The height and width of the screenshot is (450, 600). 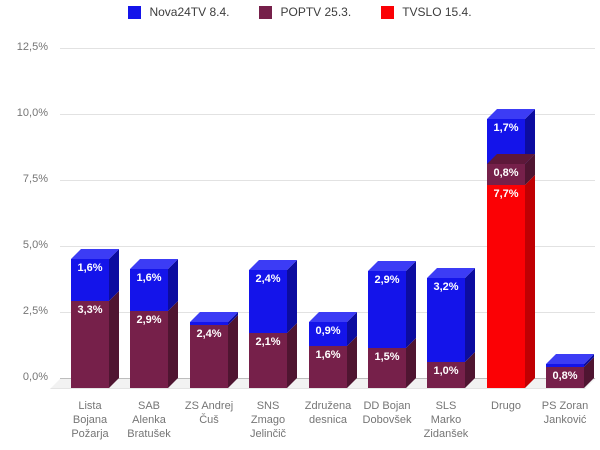 I want to click on gridline-12,5%, so click(x=327, y=48).